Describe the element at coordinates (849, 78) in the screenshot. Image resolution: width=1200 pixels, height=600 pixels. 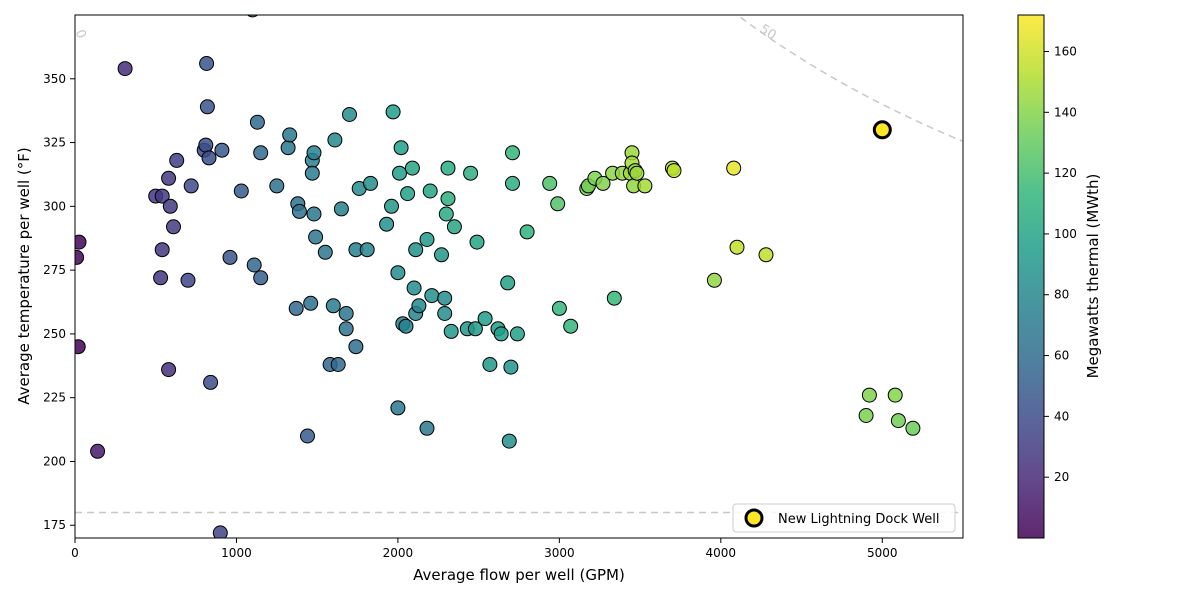
I see `contour-line` at that location.